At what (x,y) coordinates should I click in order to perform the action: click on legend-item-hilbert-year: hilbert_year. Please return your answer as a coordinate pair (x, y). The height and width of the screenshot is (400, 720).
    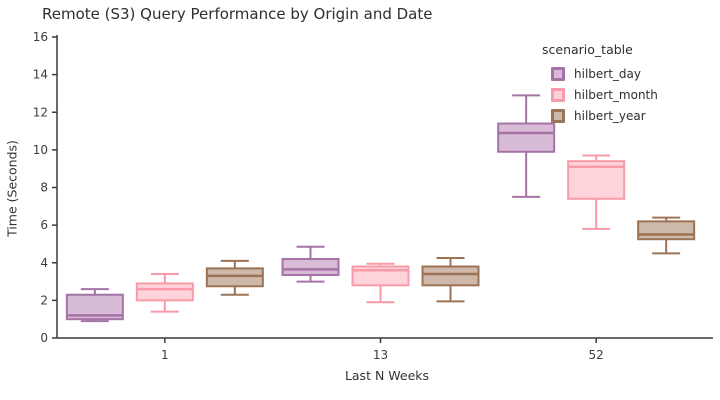
    Looking at the image, I should click on (599, 115).